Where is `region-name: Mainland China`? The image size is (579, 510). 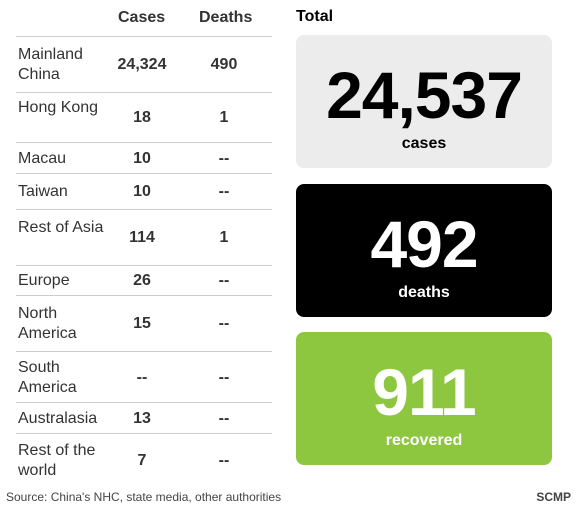
region-name: Mainland China is located at coordinates (50, 64).